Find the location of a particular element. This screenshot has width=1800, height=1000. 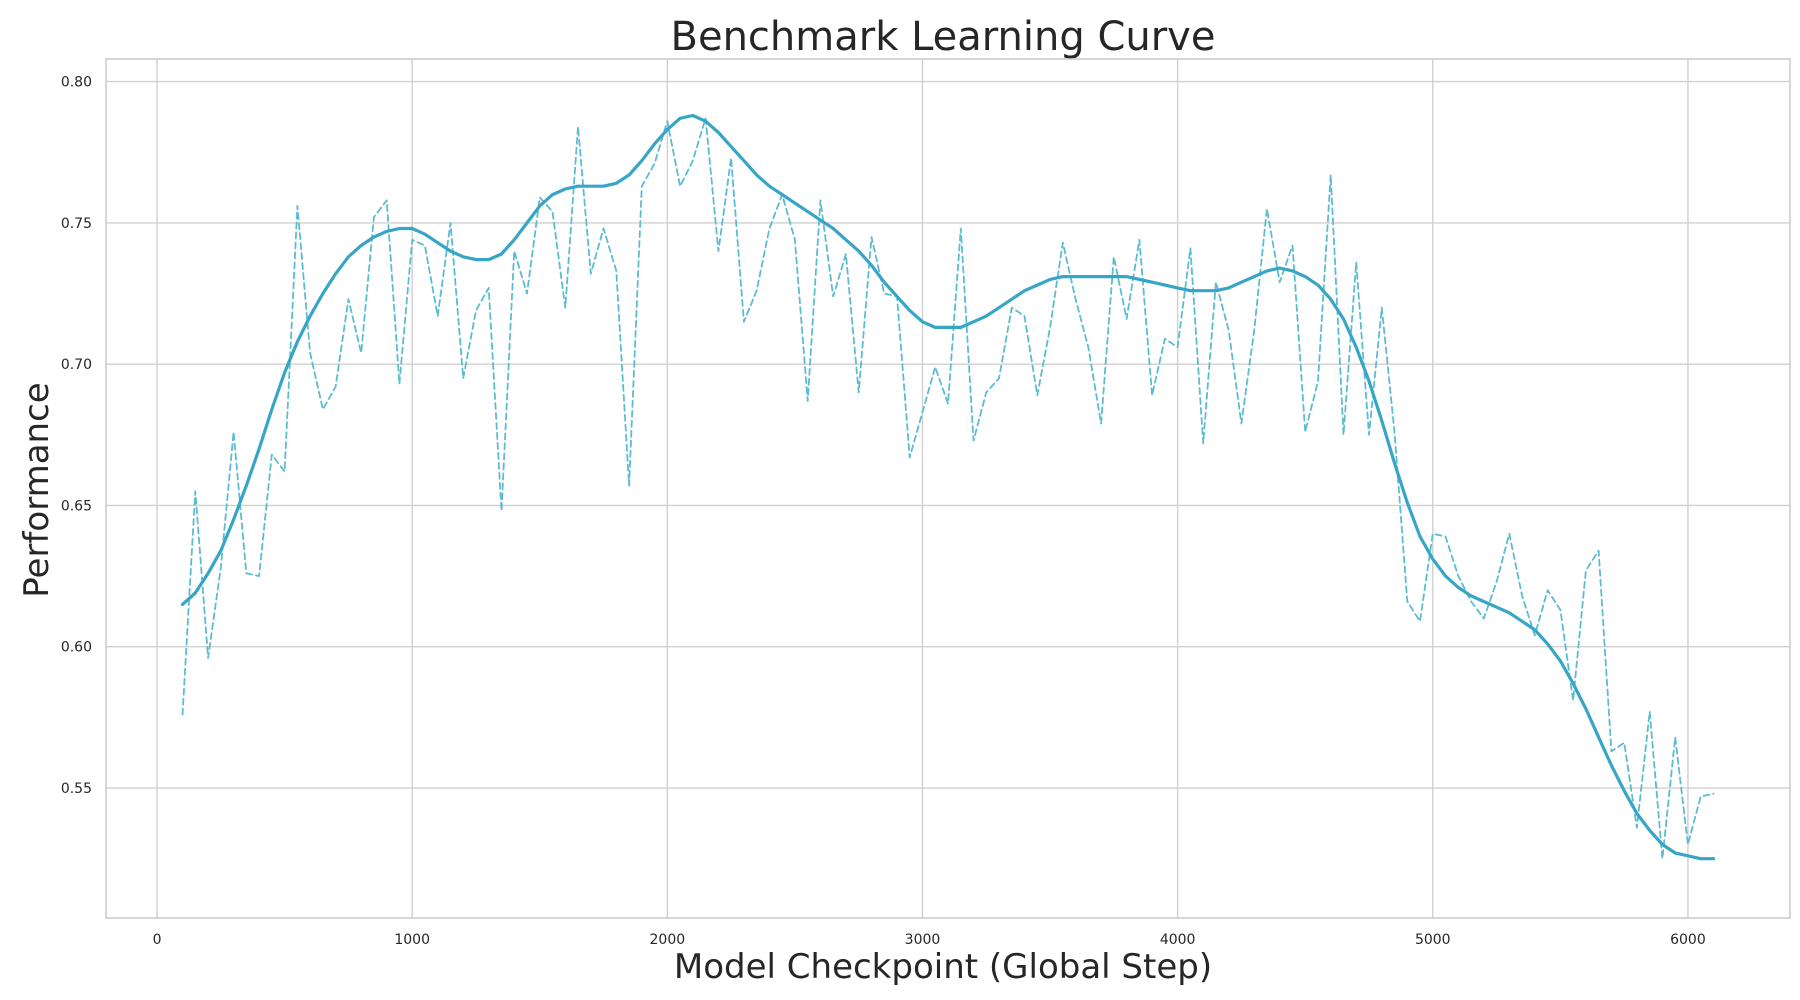

x-tick-label: 5000 is located at coordinates (1433, 940).